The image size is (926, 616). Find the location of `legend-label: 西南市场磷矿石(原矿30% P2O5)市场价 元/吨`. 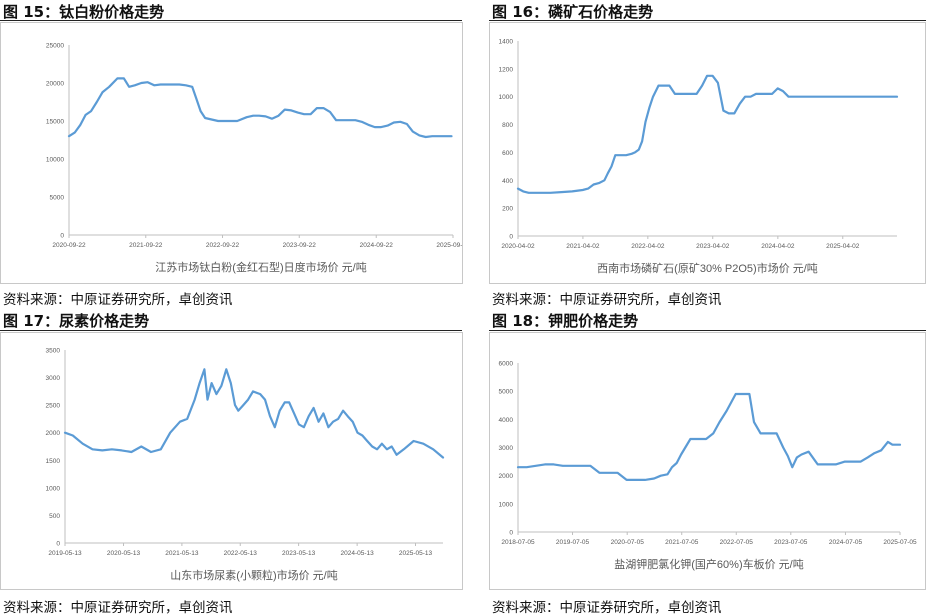

legend-label: 西南市场磷矿石(原矿30% P2O5)市场价 元/吨 is located at coordinates (707, 268).